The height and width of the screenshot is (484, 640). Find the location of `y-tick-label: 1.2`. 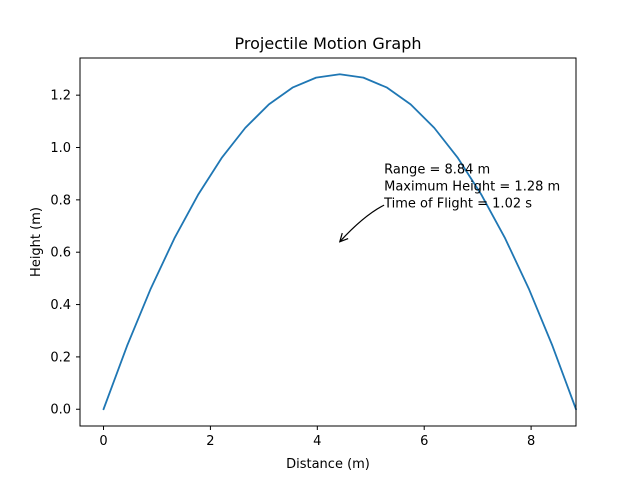

y-tick-label: 1.2 is located at coordinates (60, 96).